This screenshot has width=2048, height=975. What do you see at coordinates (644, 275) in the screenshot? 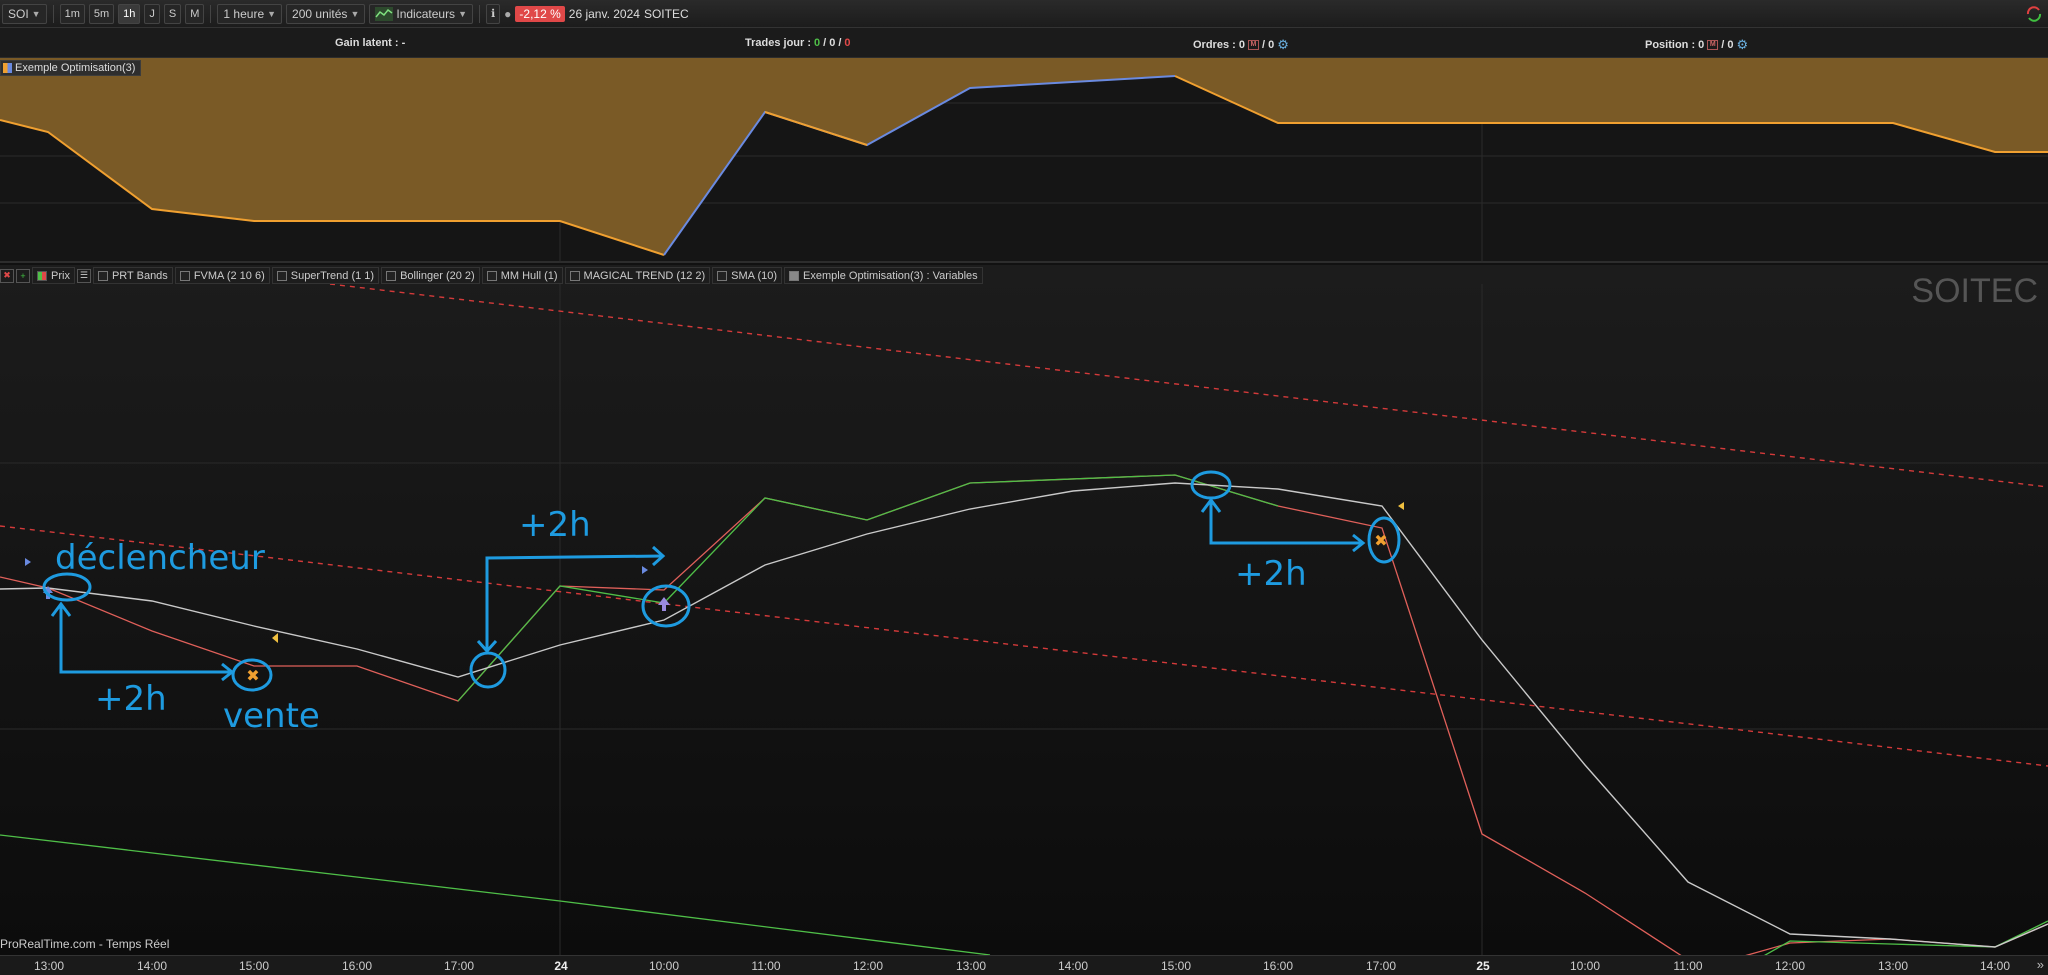
I see `legend-label: MAGICAL TREND (12 2)` at bounding box center [644, 275].